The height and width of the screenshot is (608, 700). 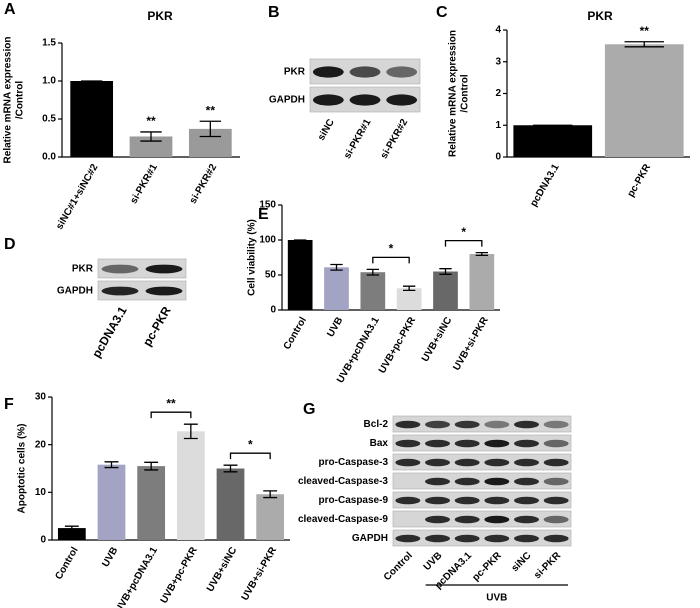 I want to click on x-tick-label: UVB+si-PKR, so click(x=471, y=344).